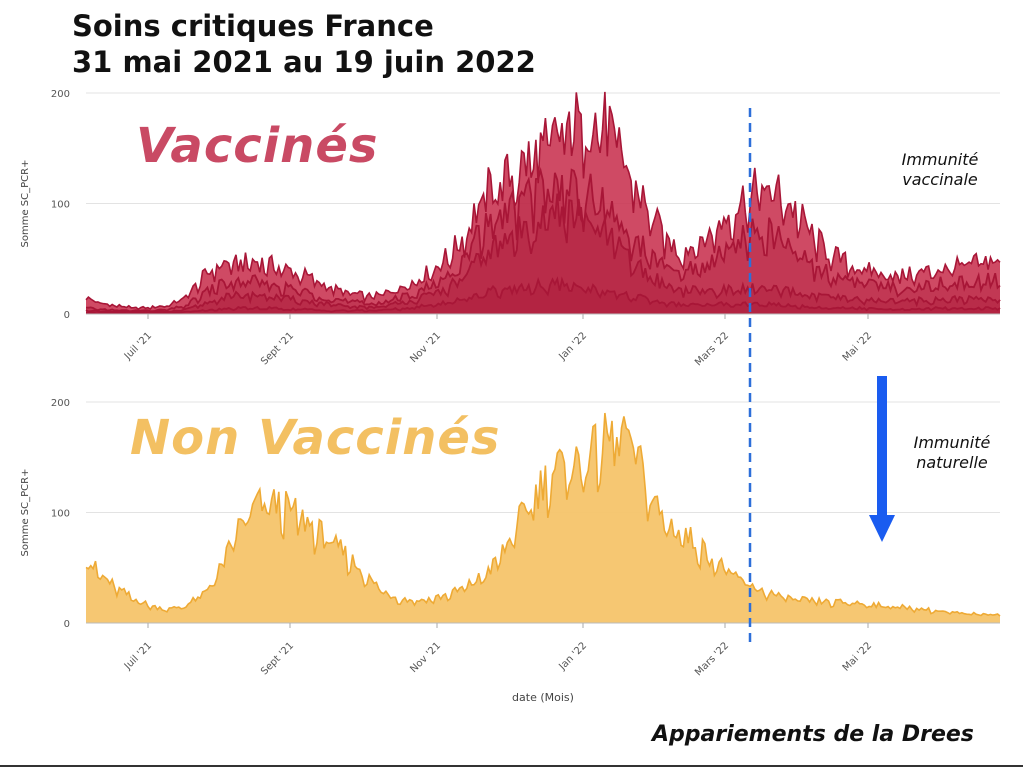  Describe the element at coordinates (511, 766) in the screenshot. I see `bottom-divider` at that location.